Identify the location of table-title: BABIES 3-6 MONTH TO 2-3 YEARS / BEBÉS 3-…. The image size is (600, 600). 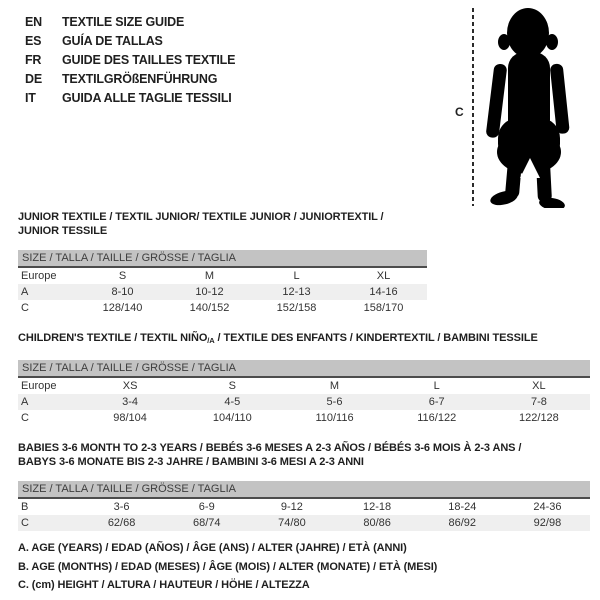
(304, 455).